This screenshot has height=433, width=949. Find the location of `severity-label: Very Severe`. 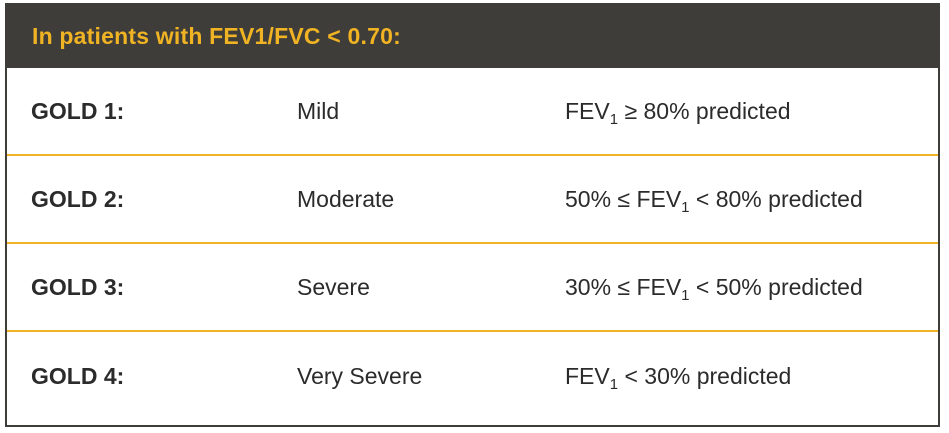

severity-label: Very Severe is located at coordinates (360, 375).